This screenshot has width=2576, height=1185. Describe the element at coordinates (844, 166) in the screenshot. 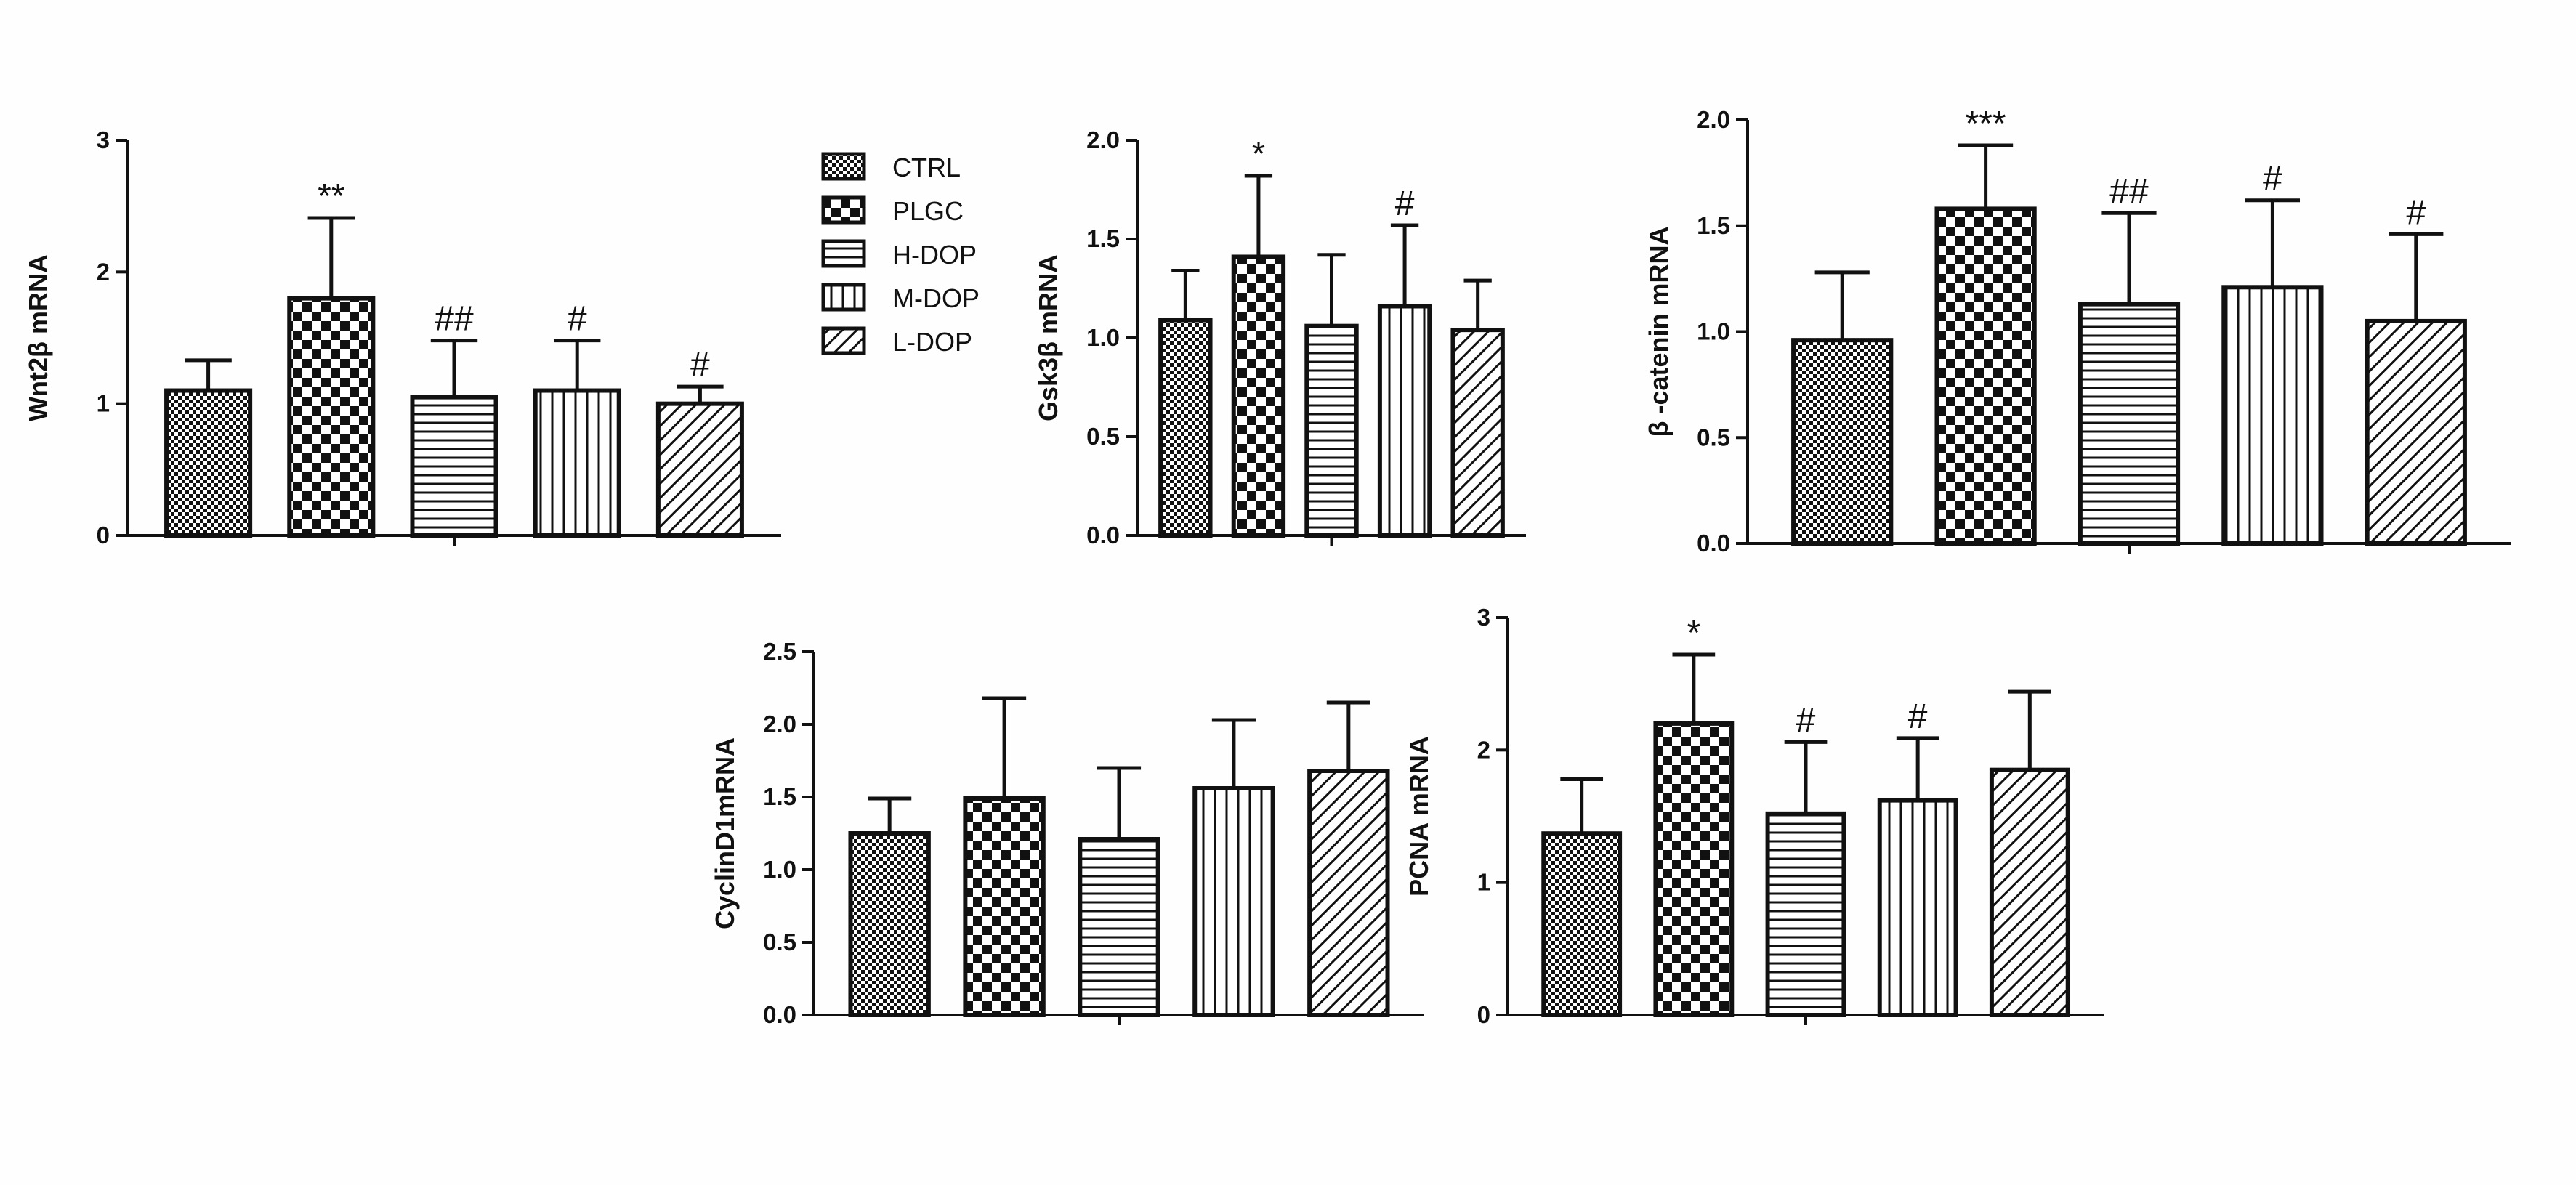

I see `legend-swatch-ctrl` at that location.